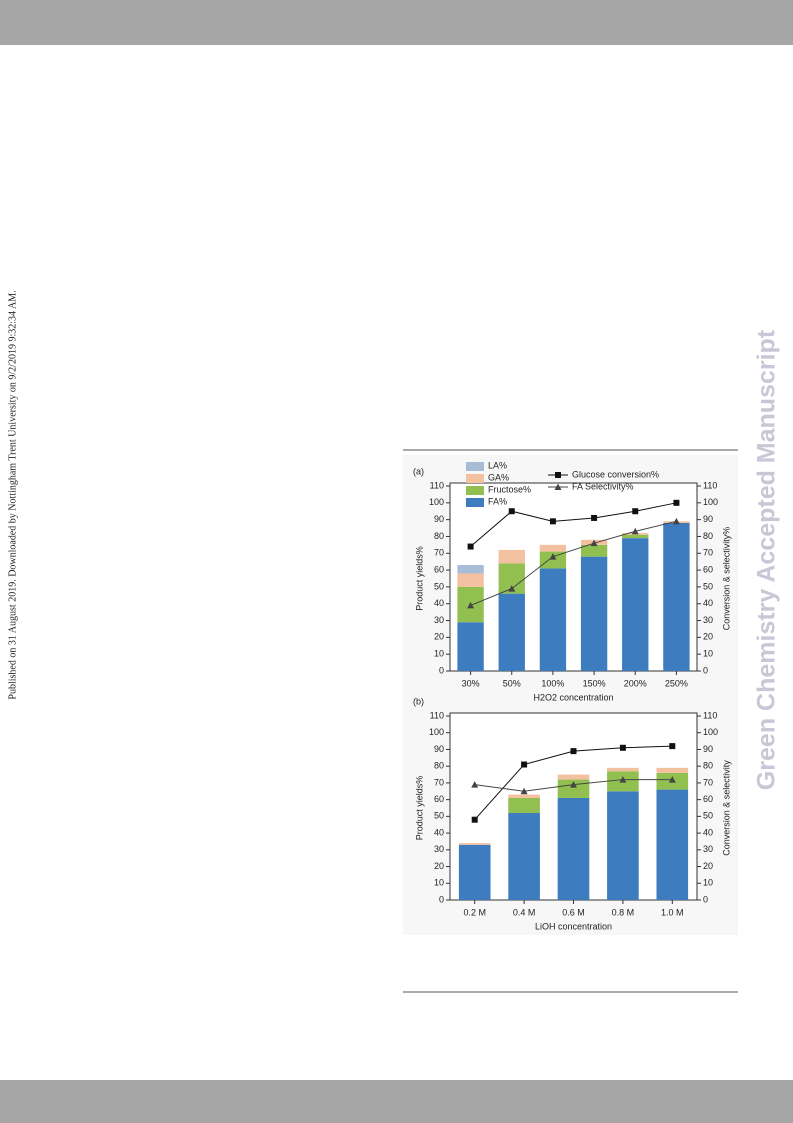 Image resolution: width=793 pixels, height=1123 pixels. Describe the element at coordinates (524, 912) in the screenshot. I see `x-tick-label: 0.4 M` at that location.